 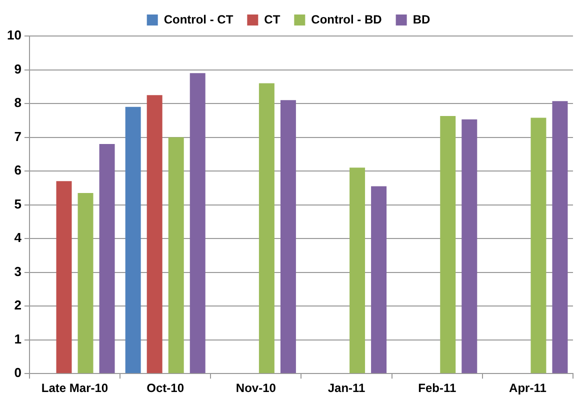 What do you see at coordinates (346, 19) in the screenshot?
I see `legend-label: Control - BD` at bounding box center [346, 19].